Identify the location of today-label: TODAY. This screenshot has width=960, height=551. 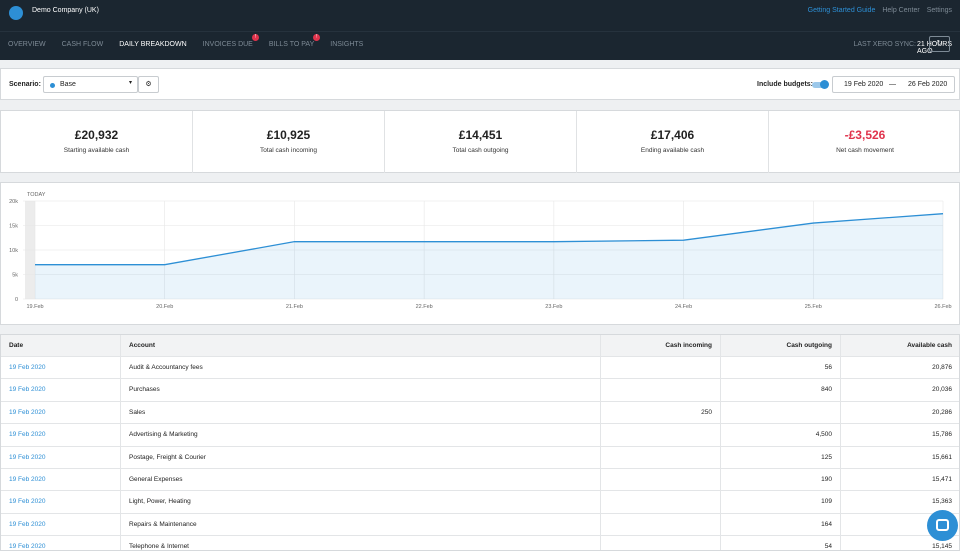
(36, 195).